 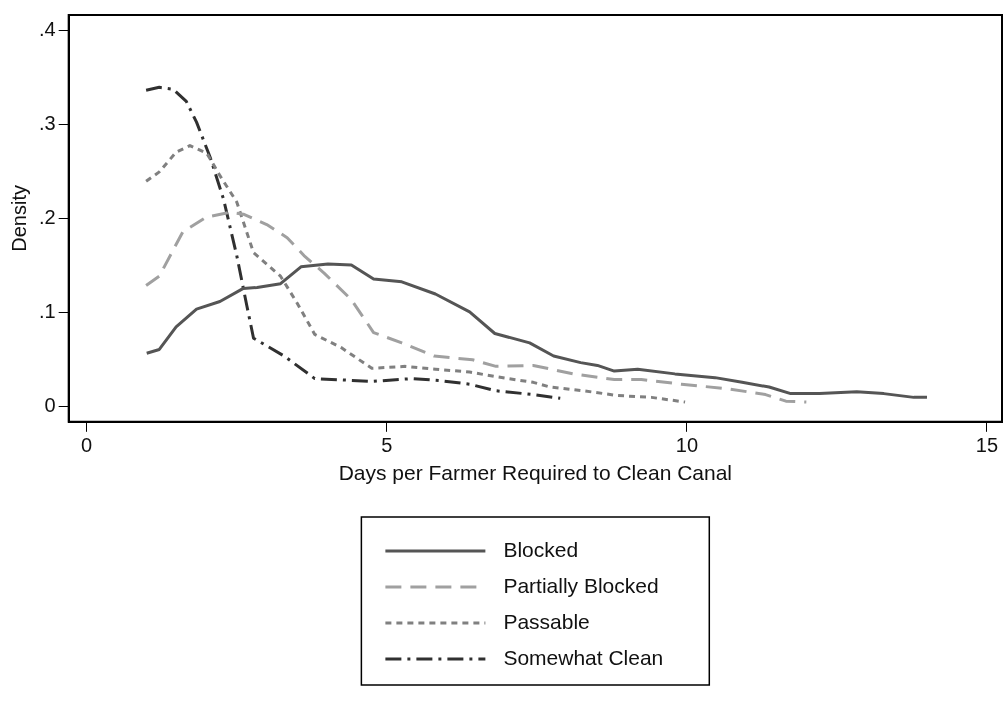 What do you see at coordinates (87, 445) in the screenshot?
I see `x-tick-label: 0` at bounding box center [87, 445].